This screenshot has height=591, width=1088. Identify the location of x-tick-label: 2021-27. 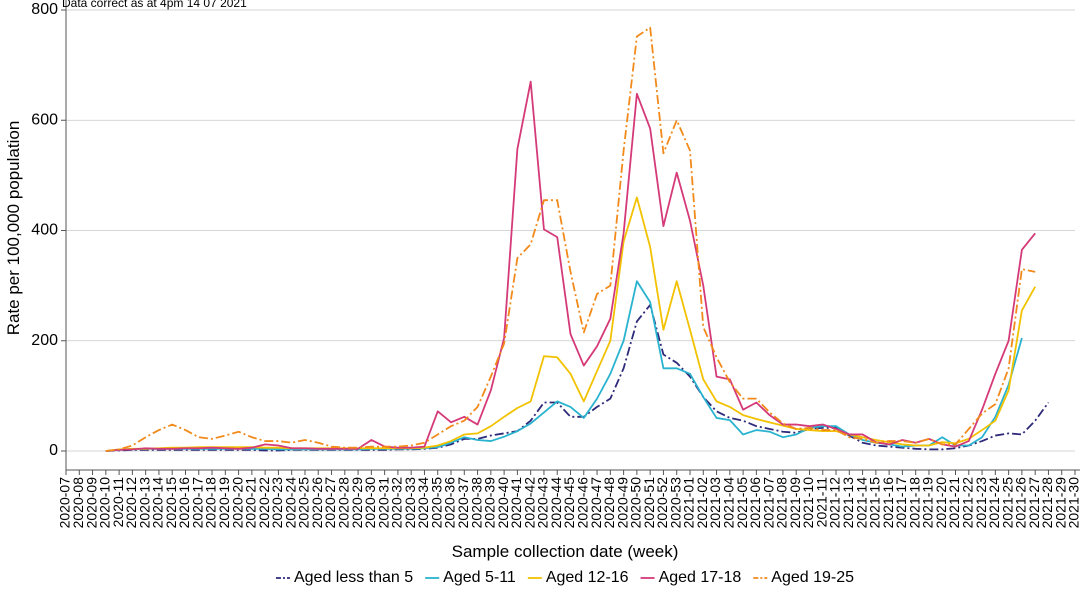
(1034, 503).